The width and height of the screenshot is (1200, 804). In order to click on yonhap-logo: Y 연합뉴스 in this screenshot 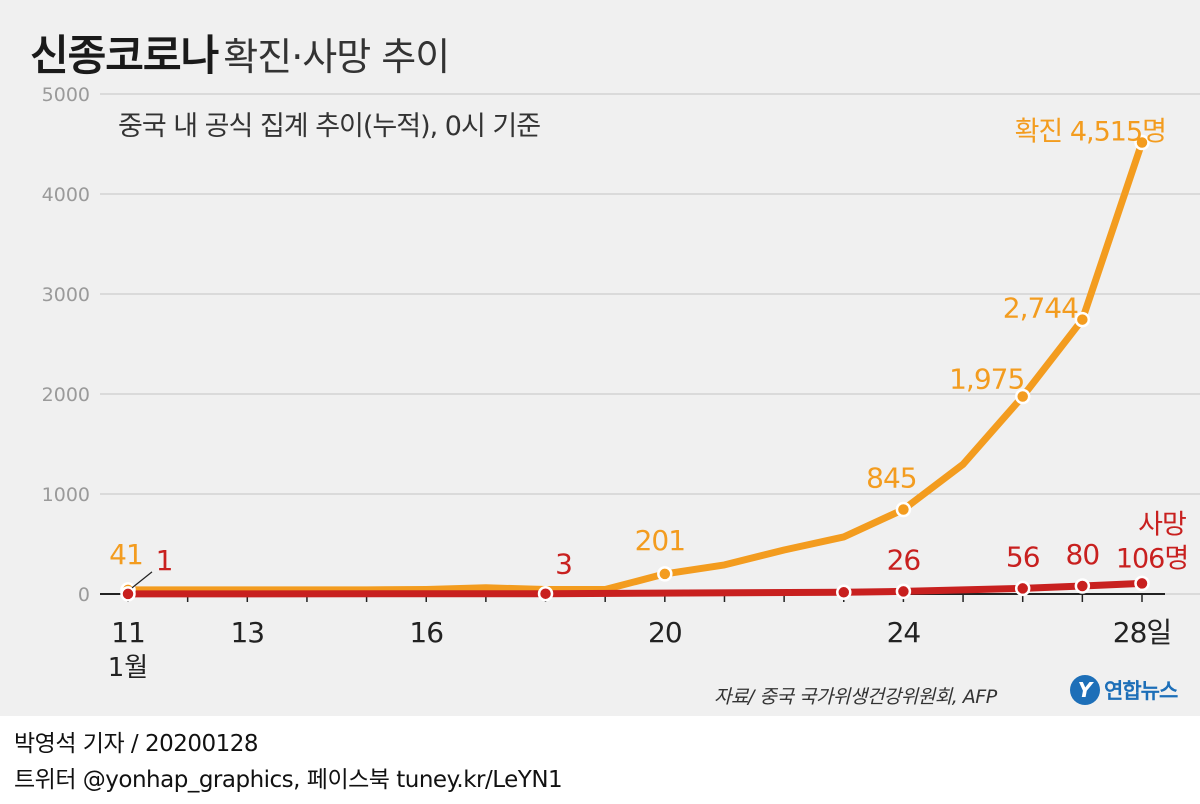, I will do `click(1124, 690)`.